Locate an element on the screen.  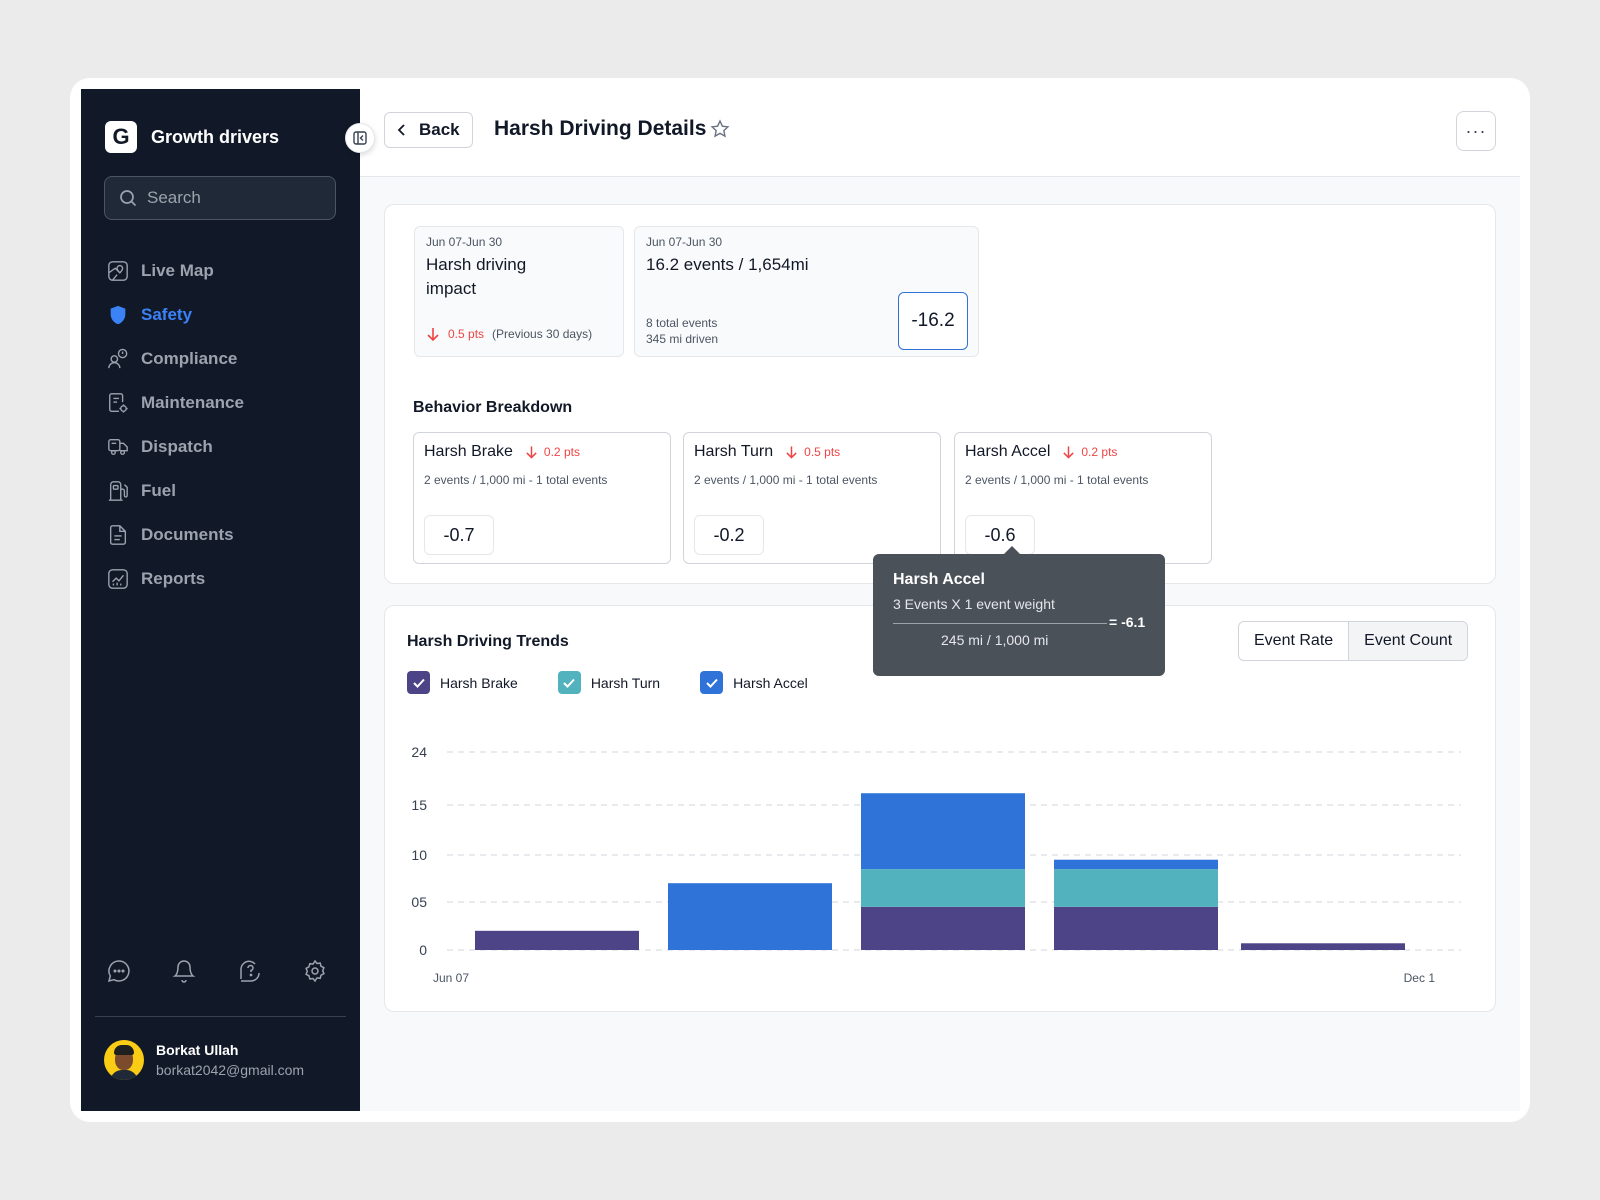
map-icon is located at coordinates (118, 271).